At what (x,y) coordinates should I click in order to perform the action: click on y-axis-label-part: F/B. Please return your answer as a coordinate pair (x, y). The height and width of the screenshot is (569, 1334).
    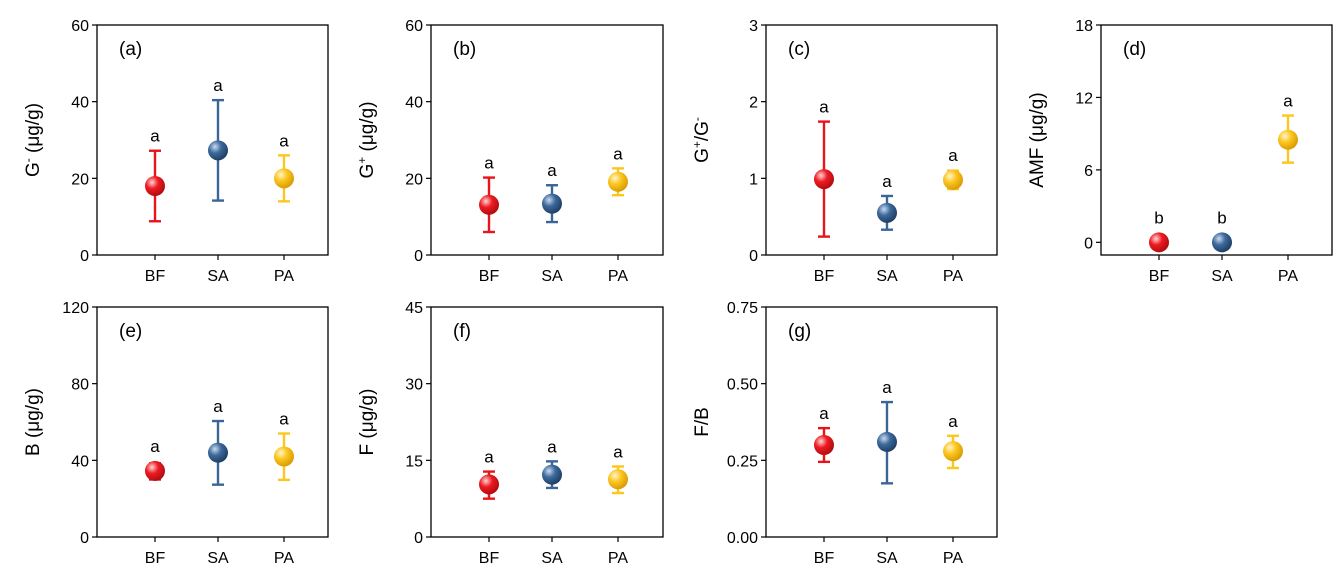
    Looking at the image, I should click on (702, 422).